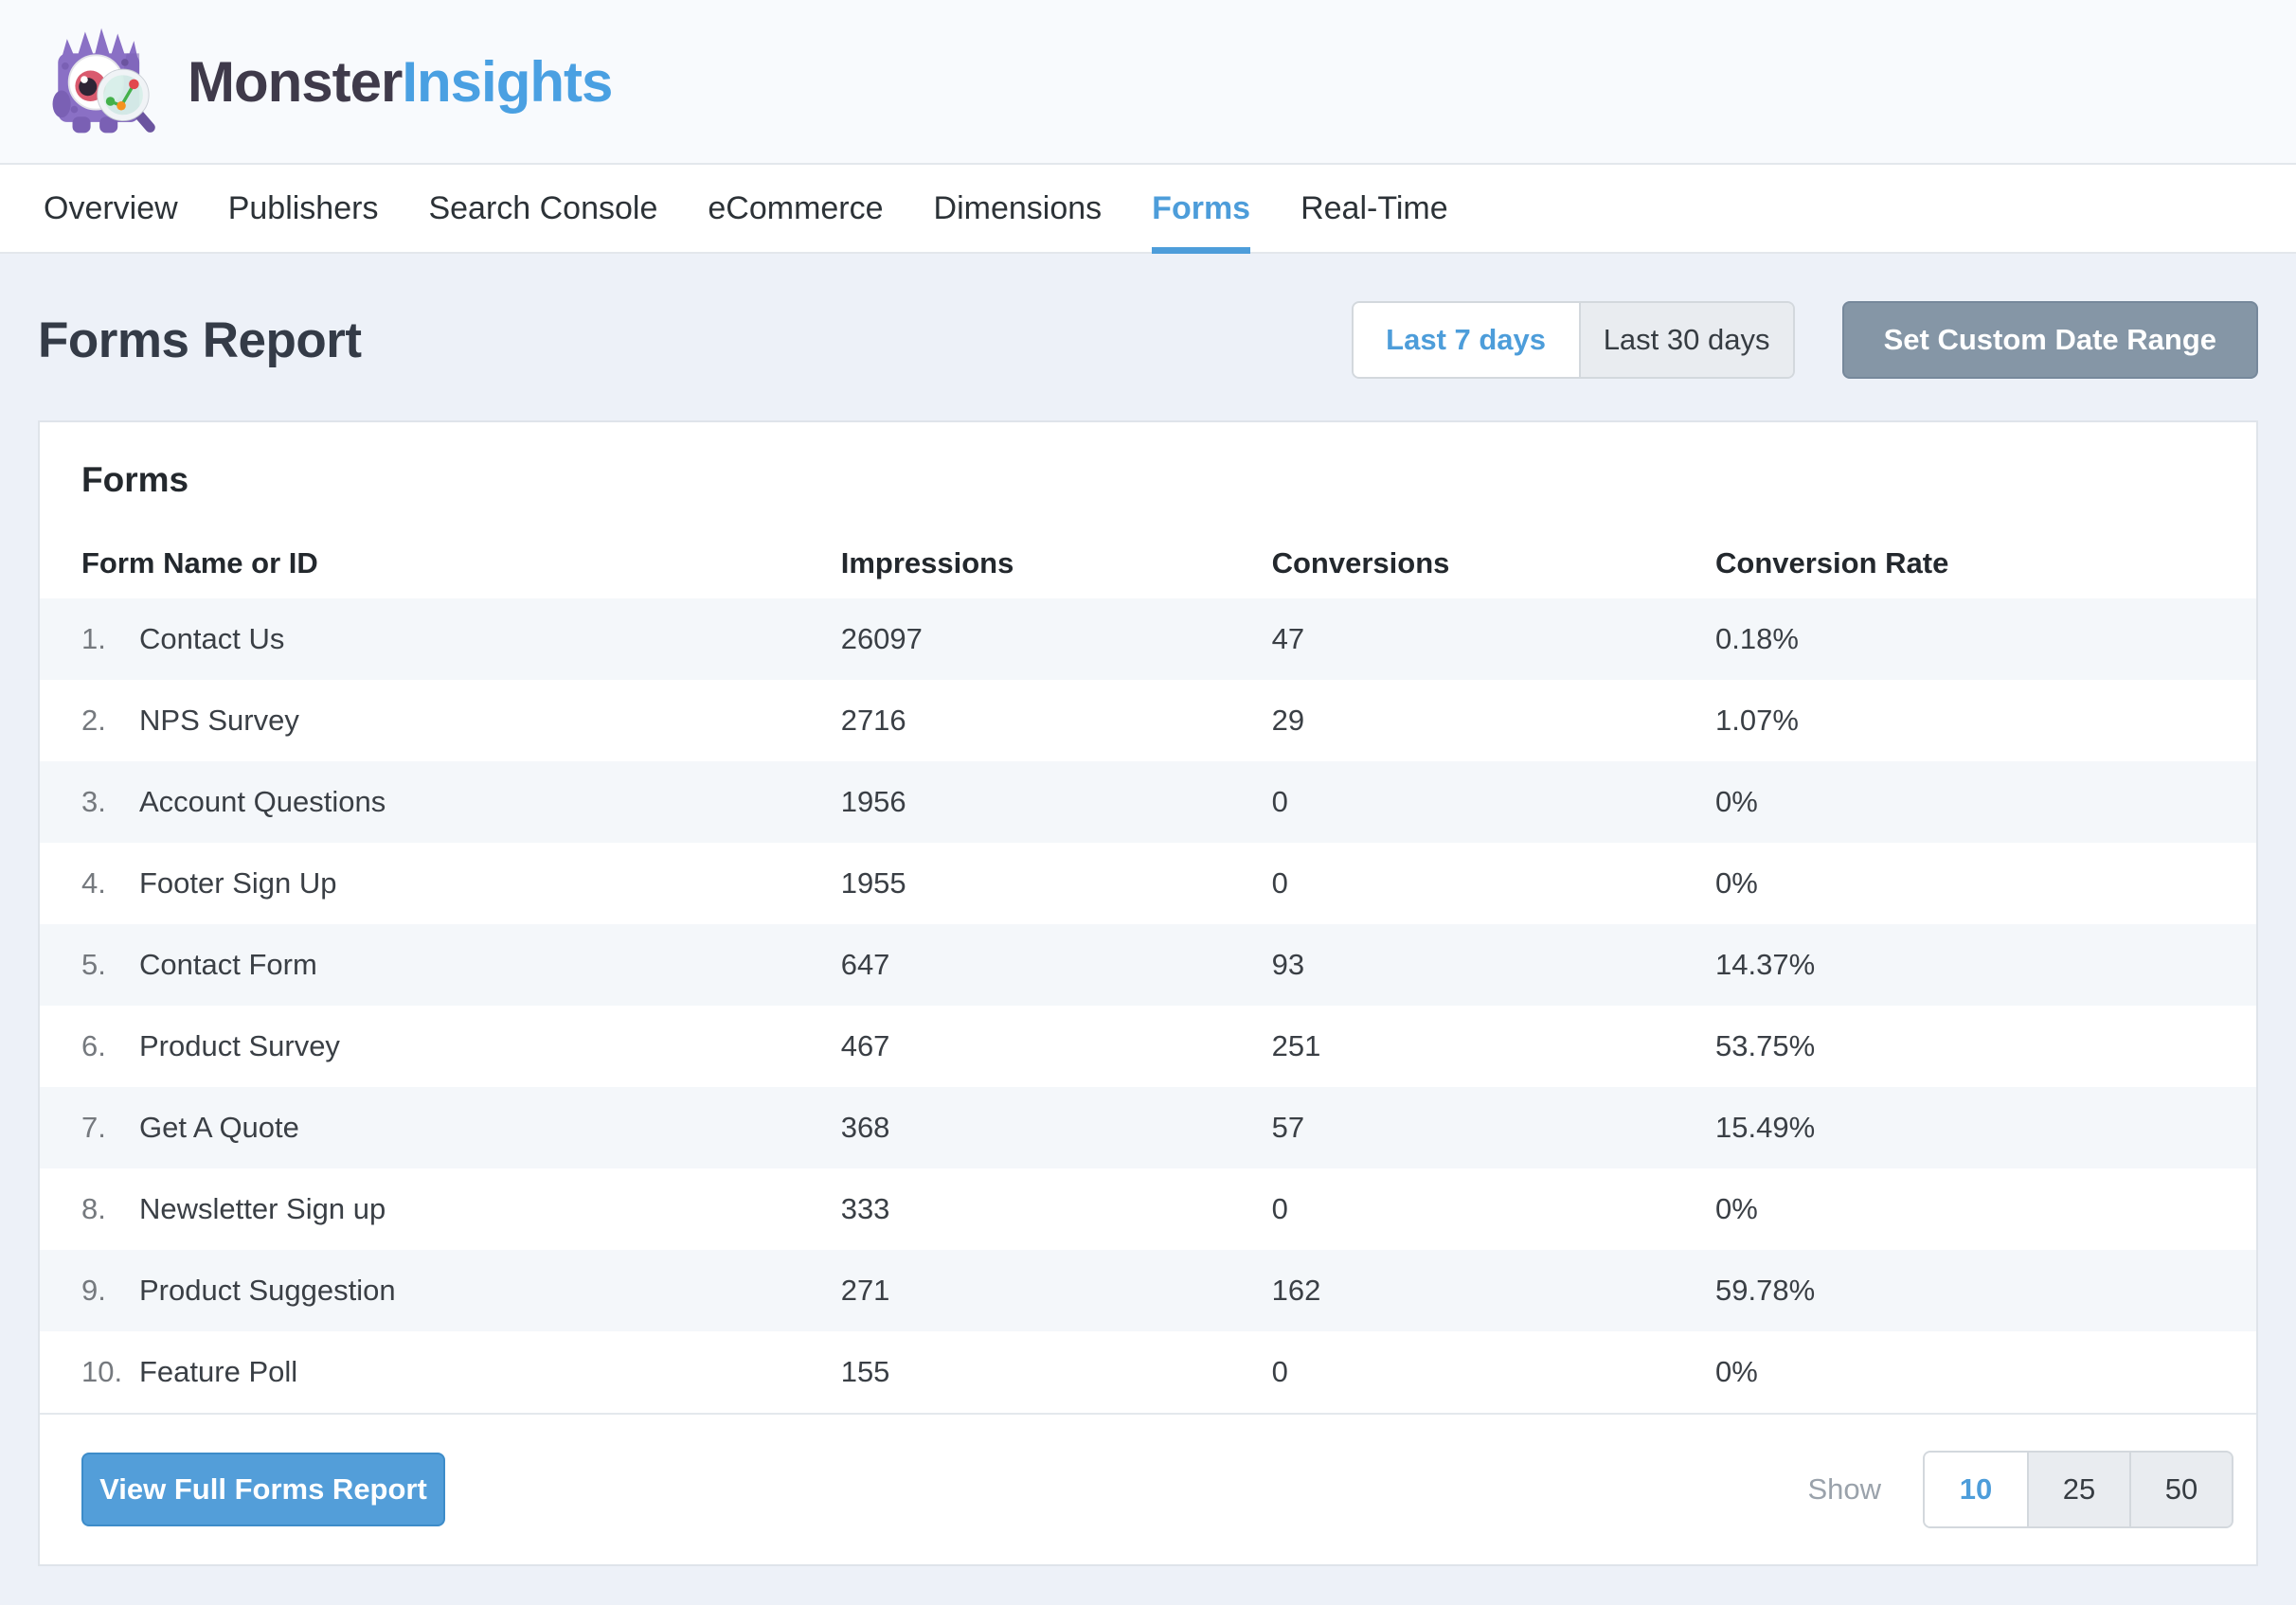 The height and width of the screenshot is (1605, 2296). Describe the element at coordinates (1148, 1046) in the screenshot. I see `table-row: 6. Product Survey 467 251 53.75%` at that location.